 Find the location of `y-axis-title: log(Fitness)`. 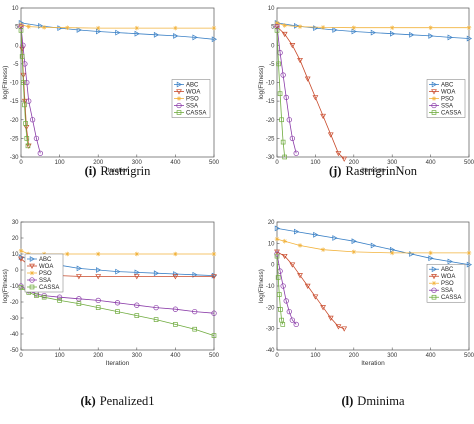

y-axis-title: log(Fitness) is located at coordinates (261, 83).